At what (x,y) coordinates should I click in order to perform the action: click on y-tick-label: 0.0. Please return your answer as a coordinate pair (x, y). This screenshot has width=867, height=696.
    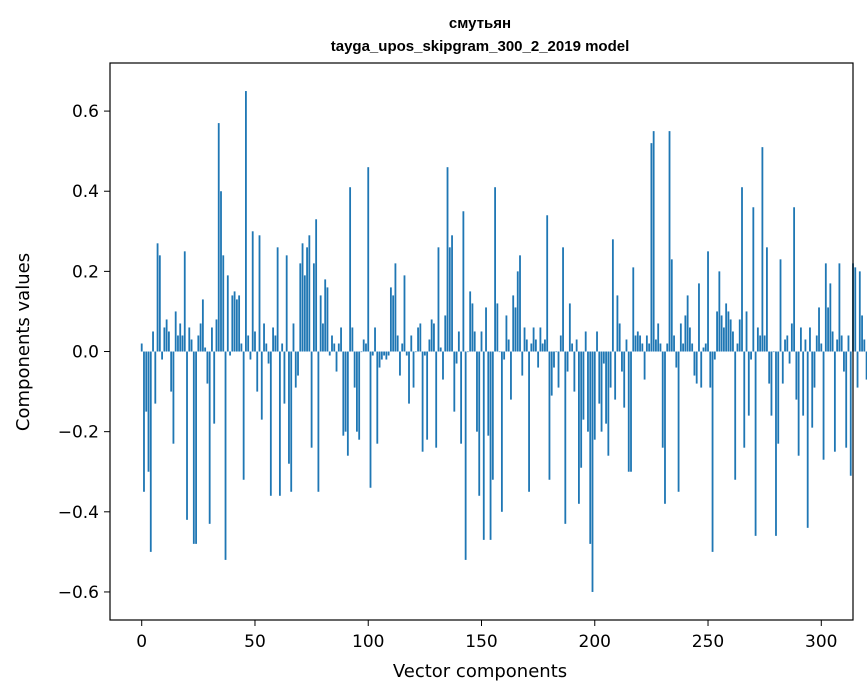
    Looking at the image, I should click on (85, 353).